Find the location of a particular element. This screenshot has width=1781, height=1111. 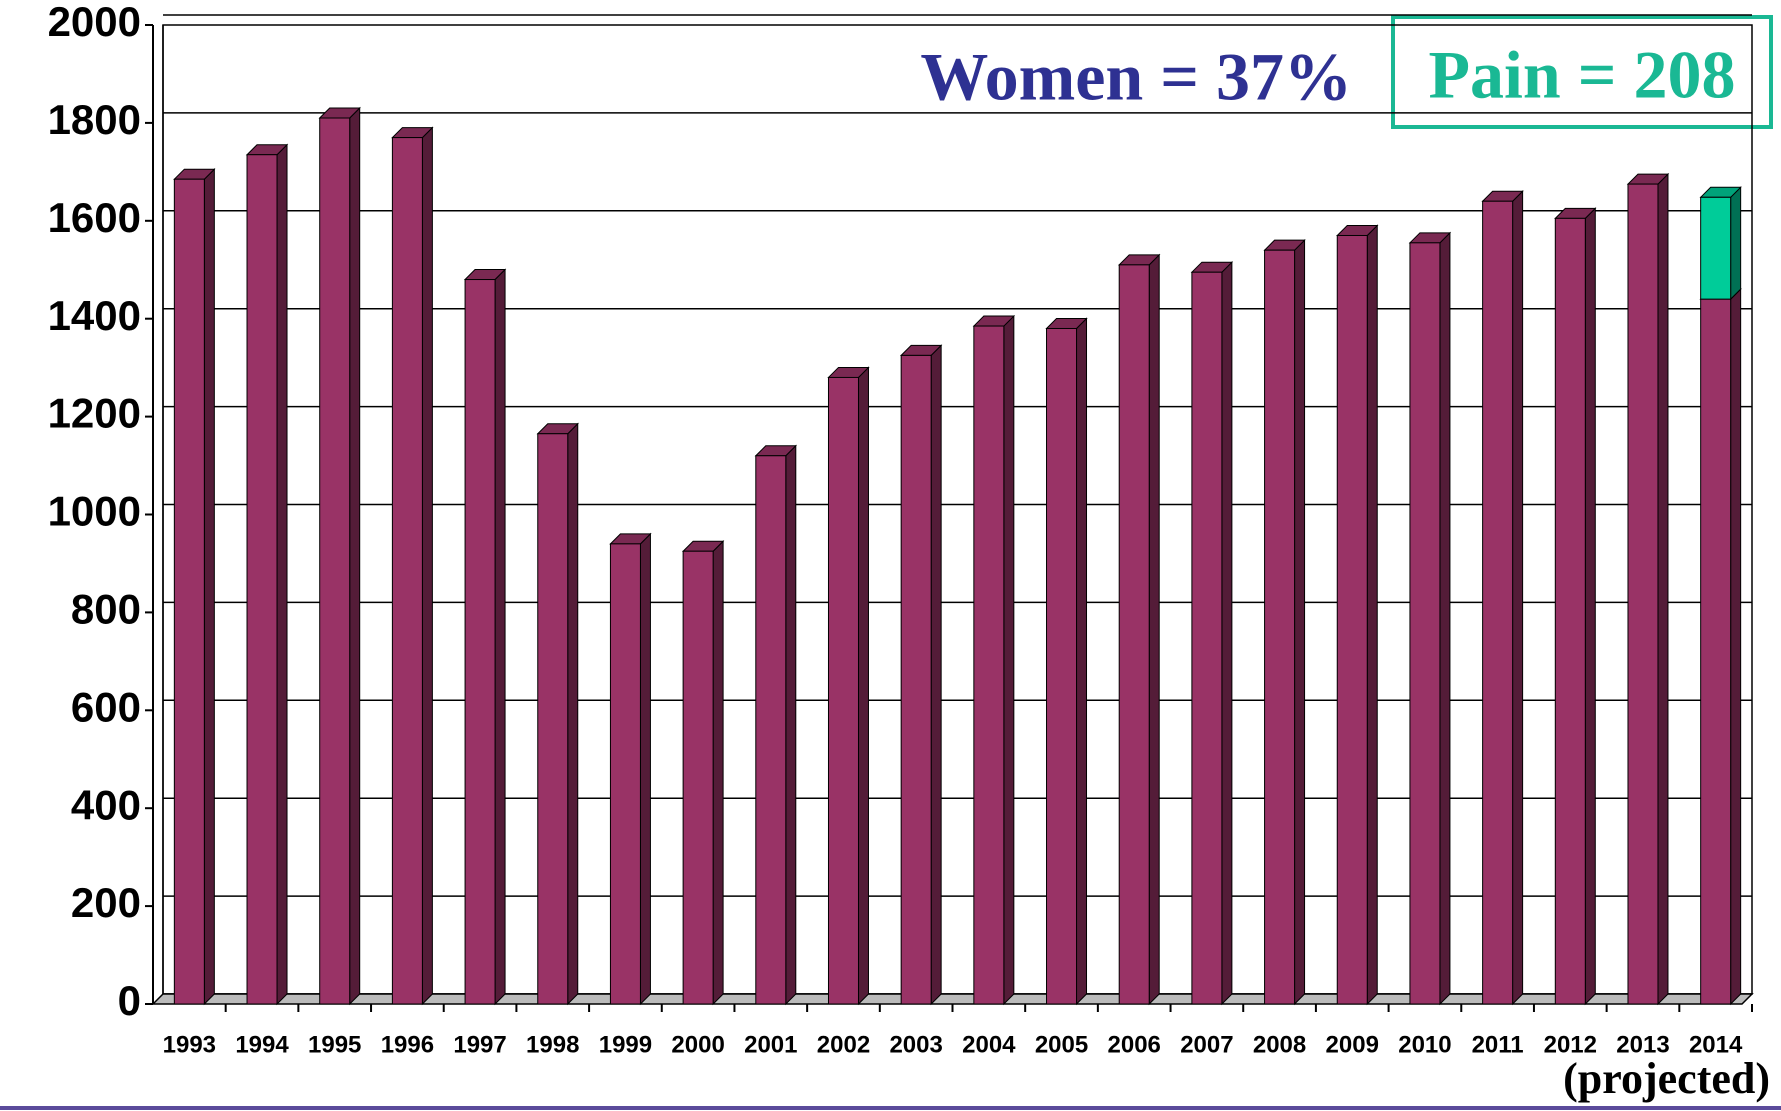

x-tick-label: 2005 is located at coordinates (1061, 1044).